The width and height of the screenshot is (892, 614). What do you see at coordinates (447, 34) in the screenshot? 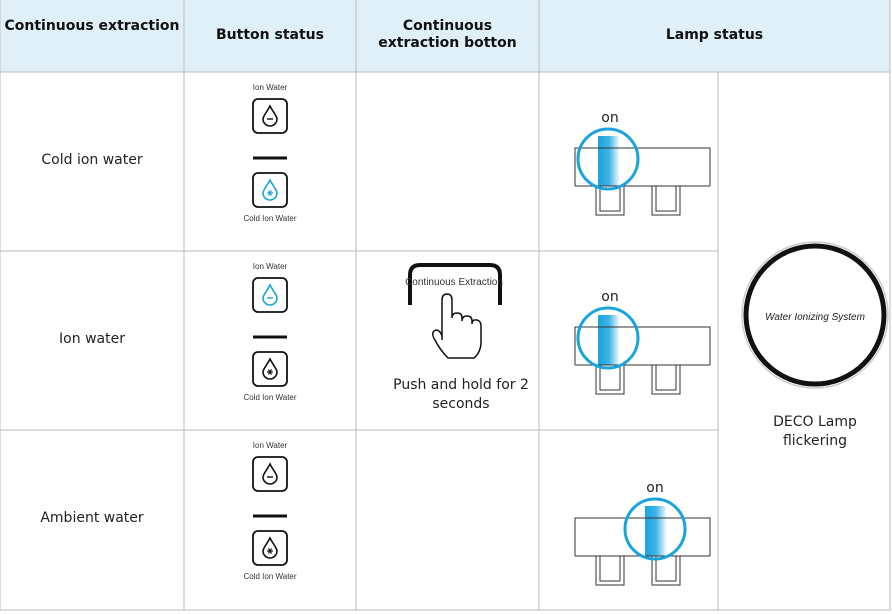
I see `header-cell: Continuous extraction botton` at bounding box center [447, 34].